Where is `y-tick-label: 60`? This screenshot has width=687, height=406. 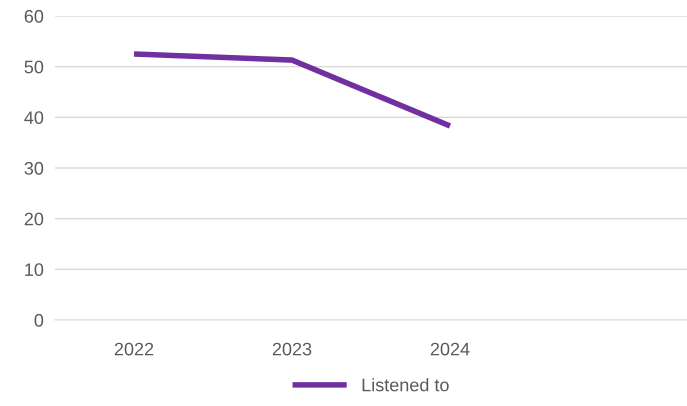 y-tick-label: 60 is located at coordinates (34, 16).